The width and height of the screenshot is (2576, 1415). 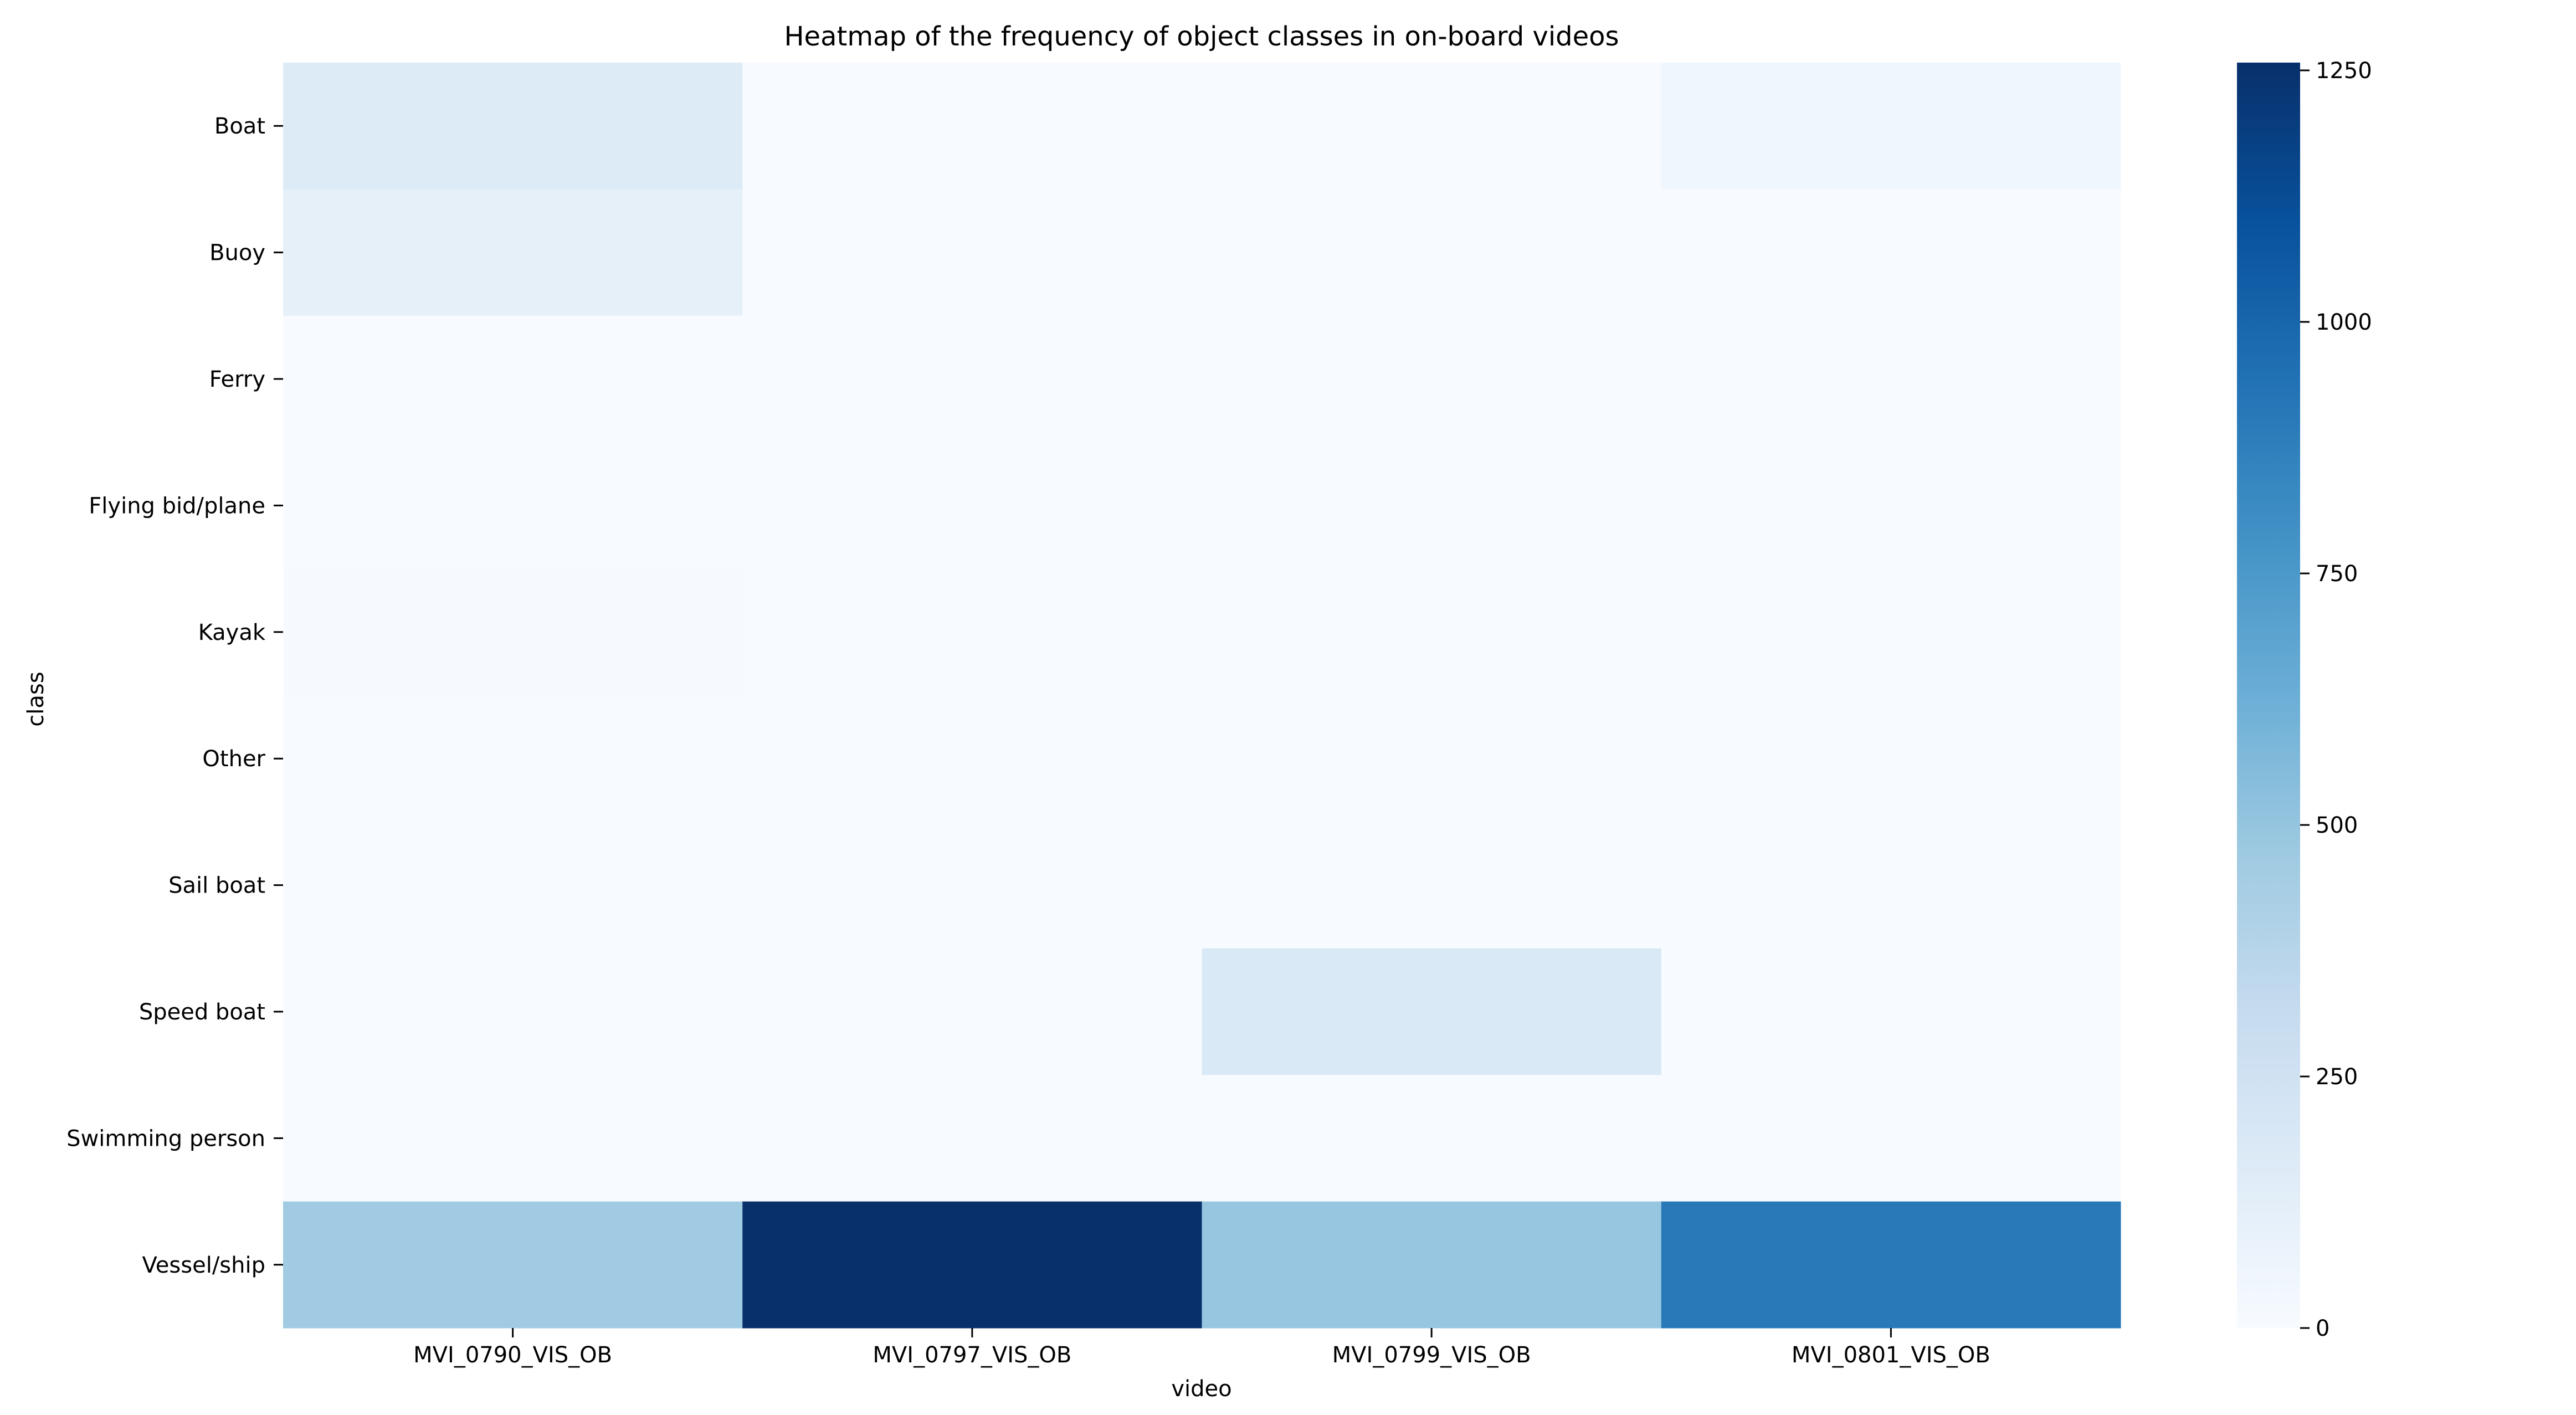 I want to click on y-axis-label: class, so click(x=36, y=698).